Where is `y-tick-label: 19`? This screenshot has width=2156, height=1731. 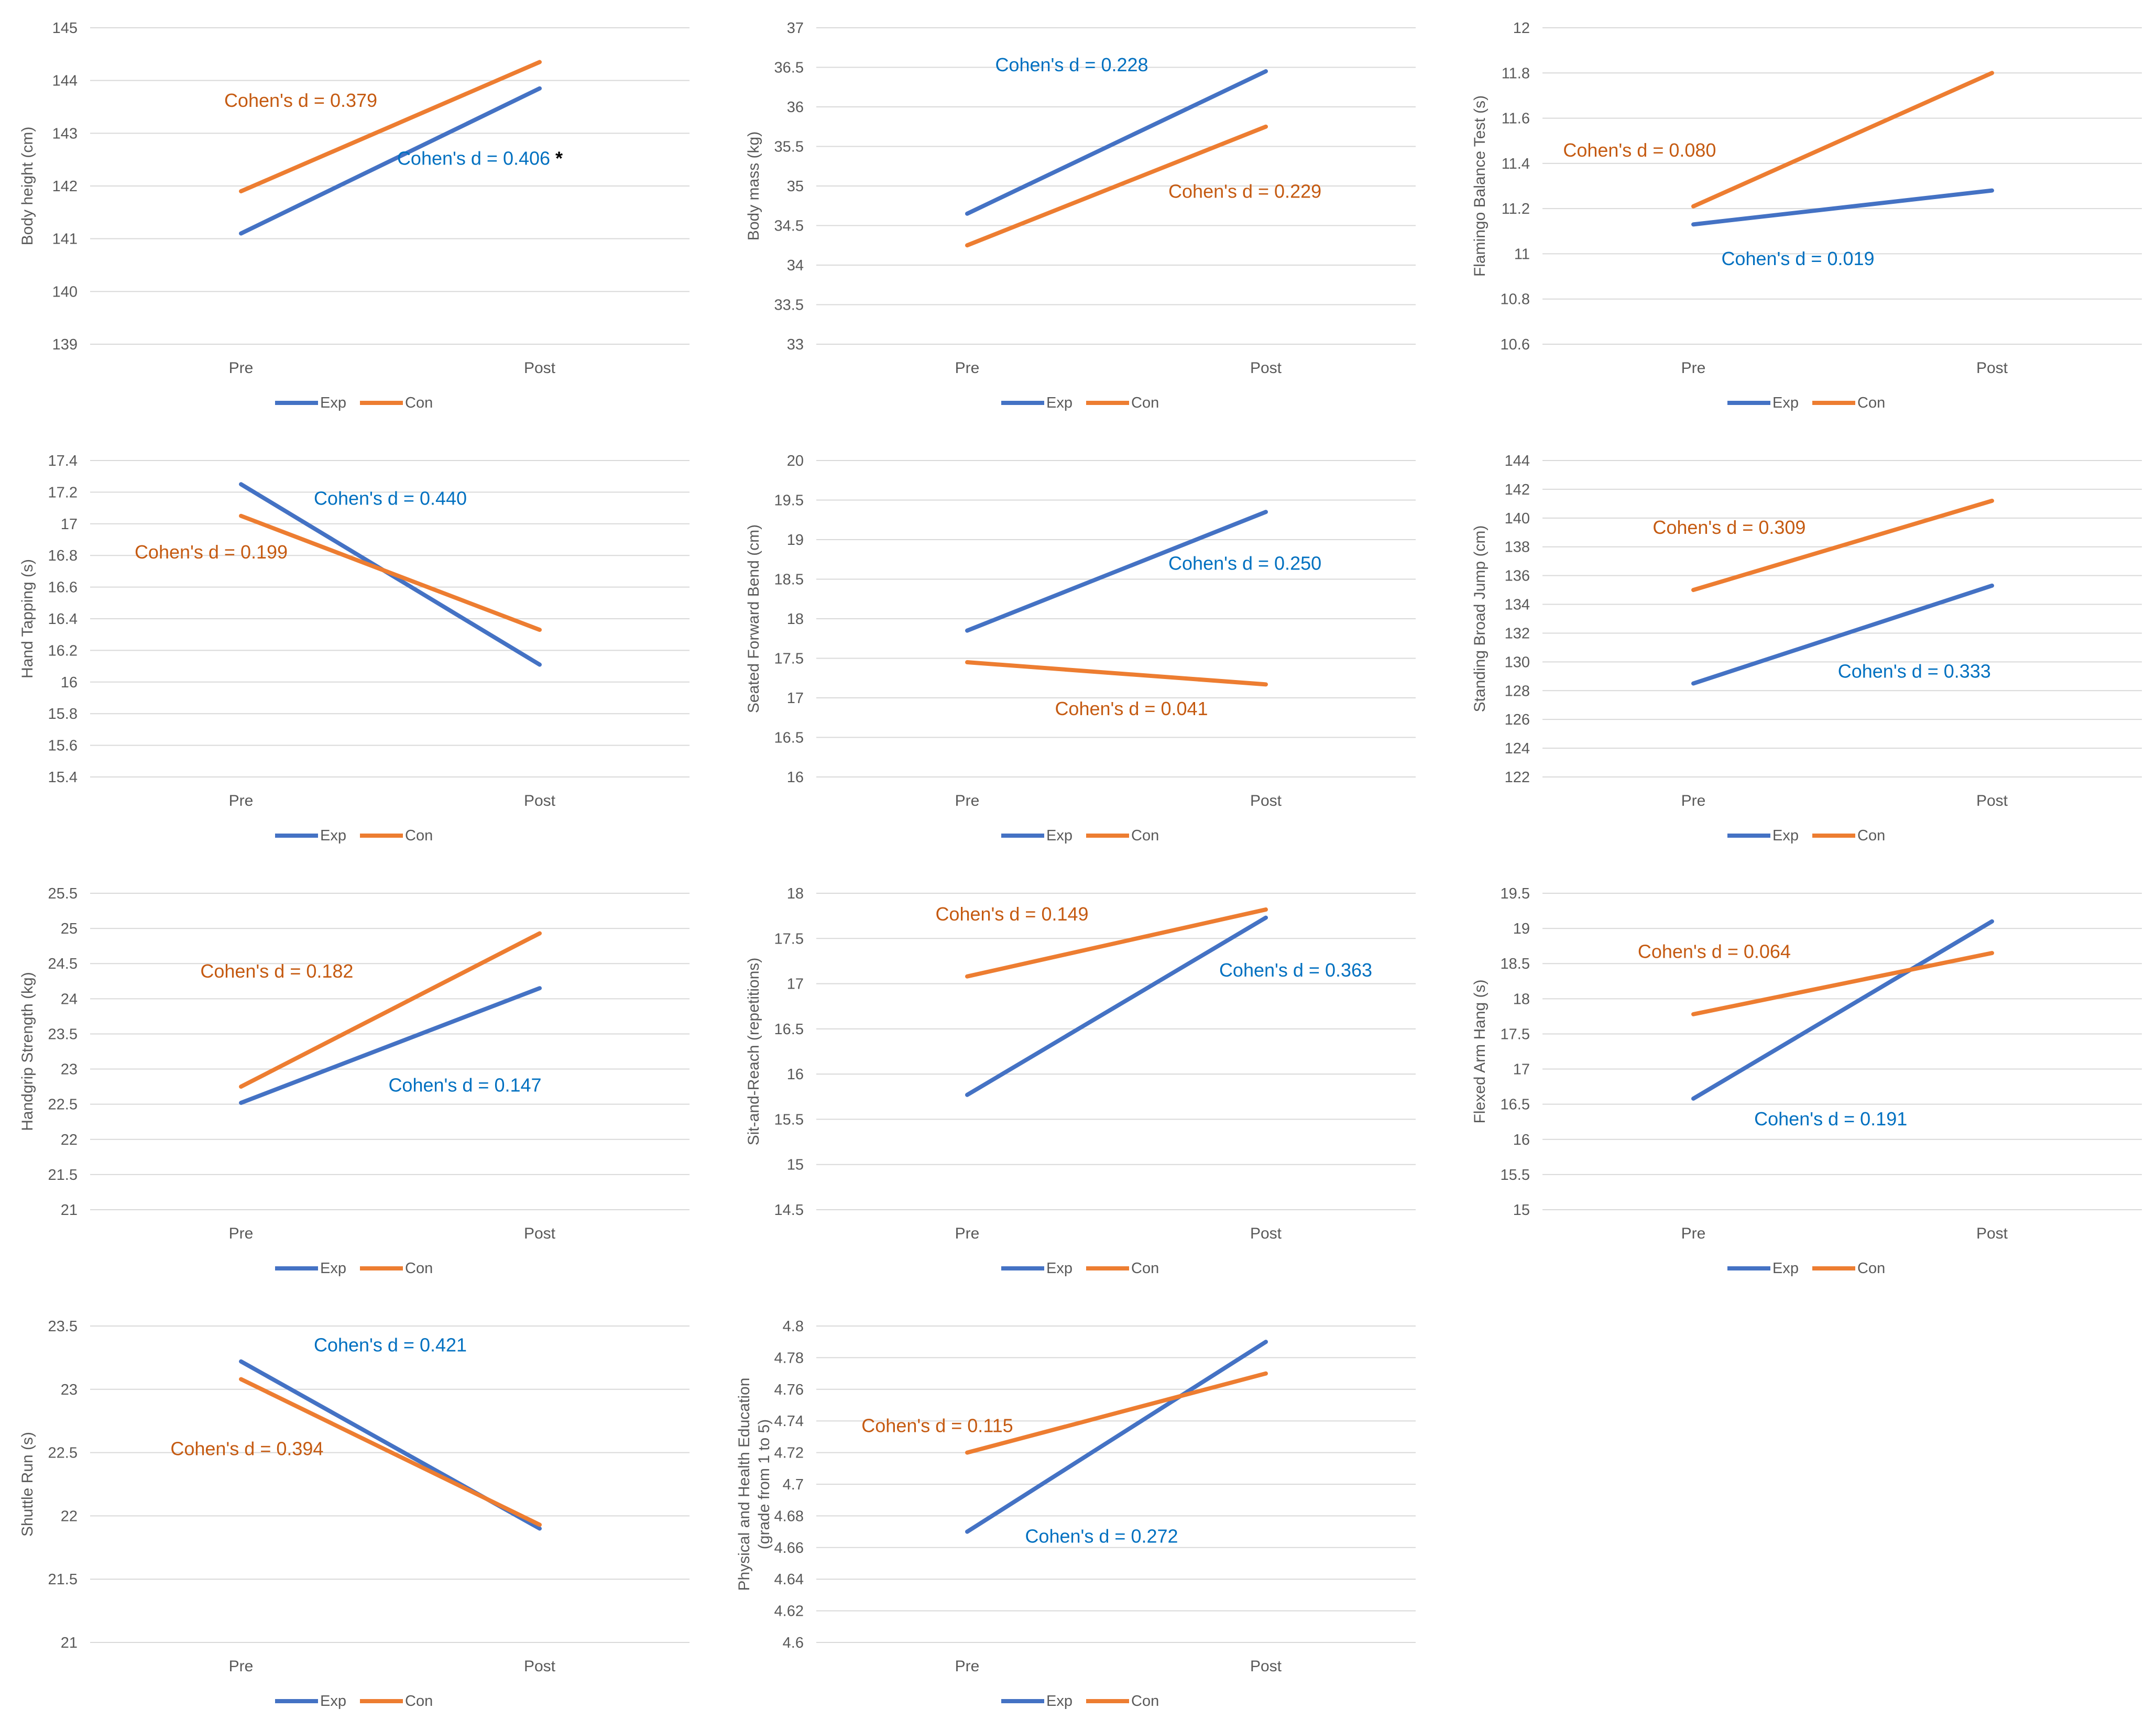
y-tick-label: 19 is located at coordinates (795, 540).